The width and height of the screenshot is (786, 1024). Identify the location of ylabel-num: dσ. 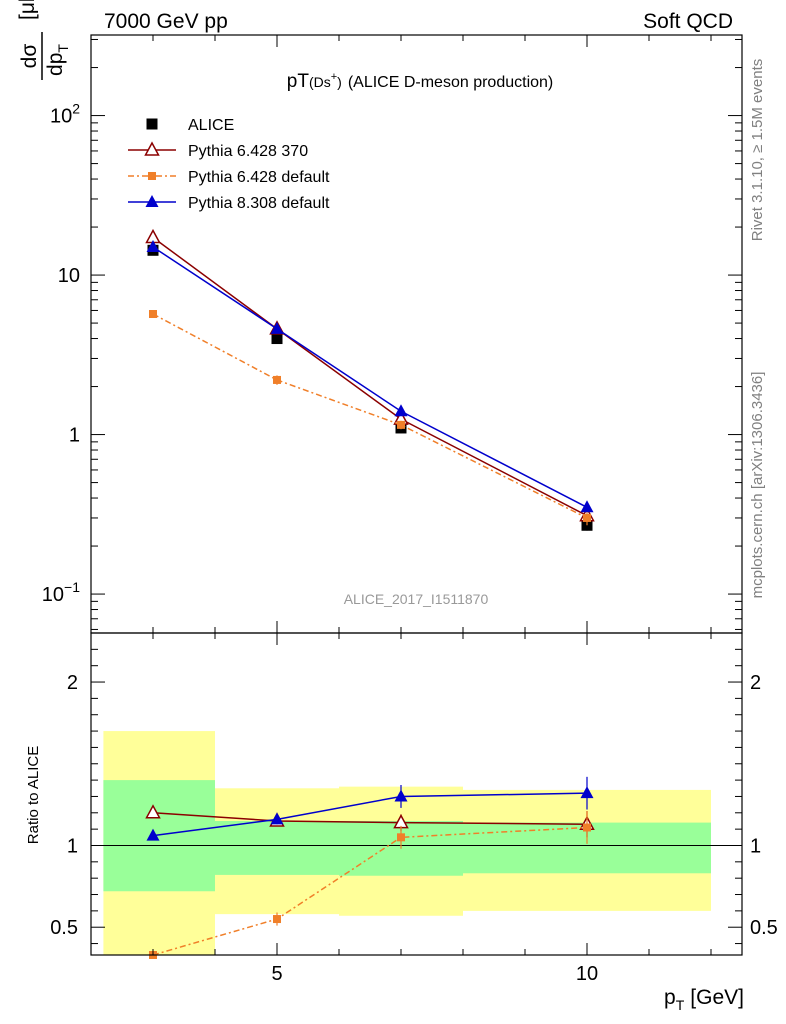
(29, 56).